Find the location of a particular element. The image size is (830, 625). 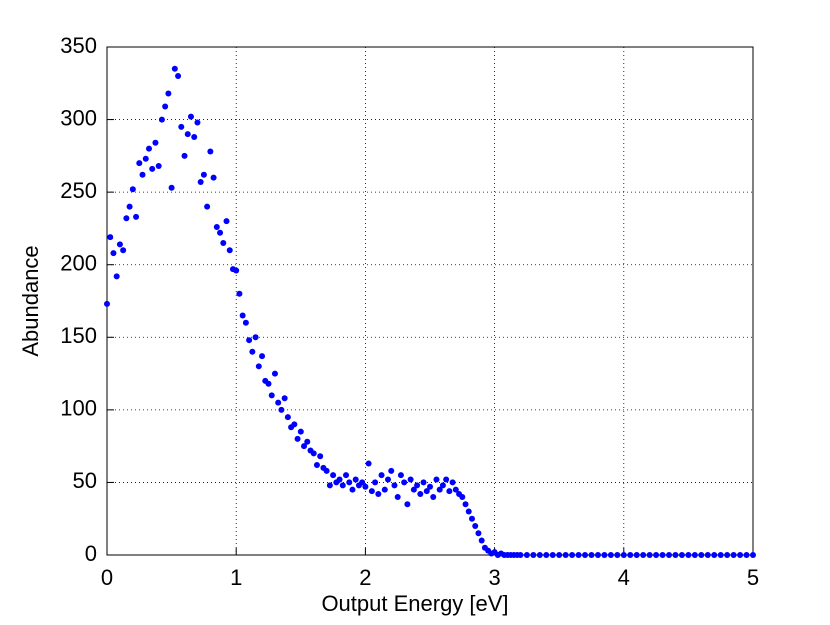

y-tick-label: 300 is located at coordinates (78, 117).